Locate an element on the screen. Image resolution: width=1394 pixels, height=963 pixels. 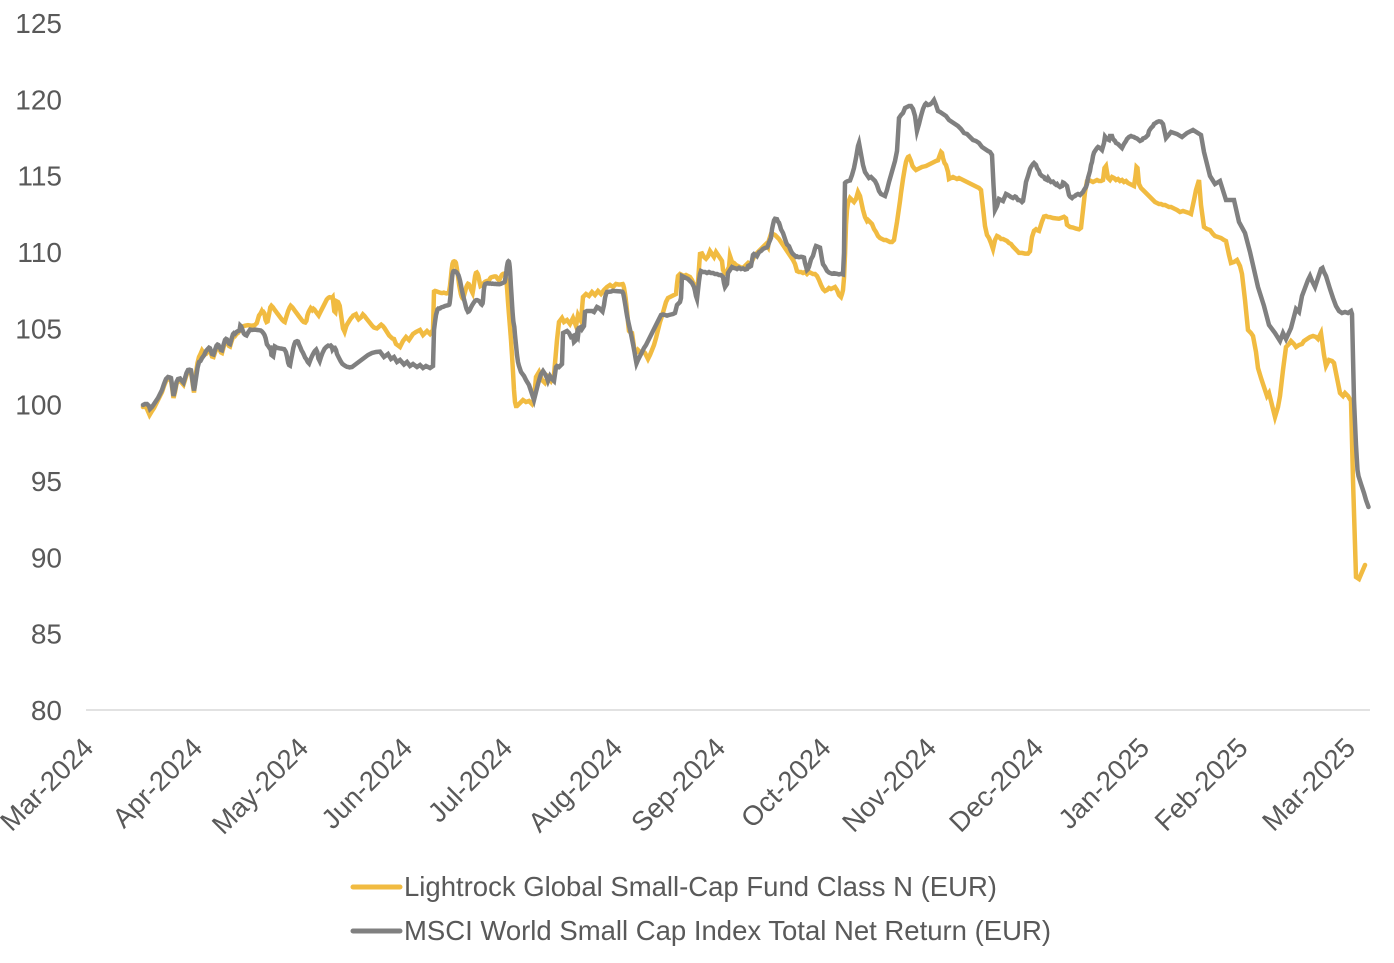
svg-text: 110 is located at coordinates (39, 252).